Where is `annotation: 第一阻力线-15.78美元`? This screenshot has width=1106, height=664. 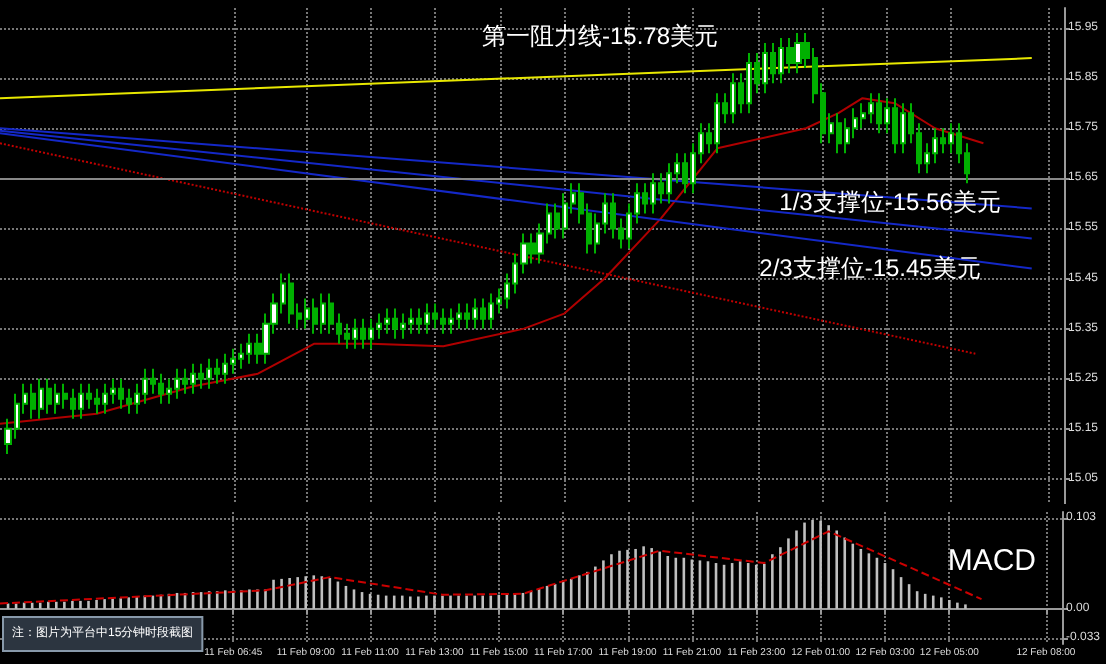
annotation: 第一阻力线-15.78美元 is located at coordinates (600, 36).